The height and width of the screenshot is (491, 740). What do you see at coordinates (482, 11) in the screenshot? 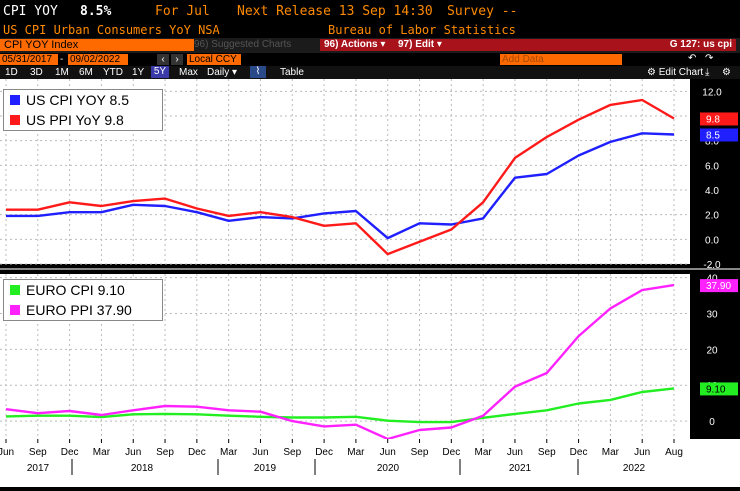
I see `survey-label: Survey --` at bounding box center [482, 11].